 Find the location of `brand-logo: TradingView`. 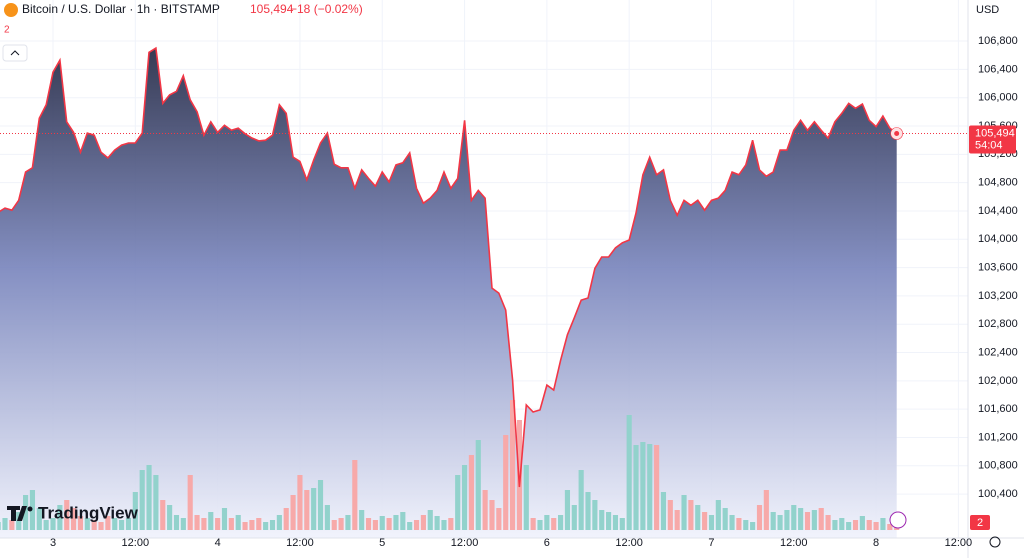

brand-logo: TradingView is located at coordinates (73, 512).